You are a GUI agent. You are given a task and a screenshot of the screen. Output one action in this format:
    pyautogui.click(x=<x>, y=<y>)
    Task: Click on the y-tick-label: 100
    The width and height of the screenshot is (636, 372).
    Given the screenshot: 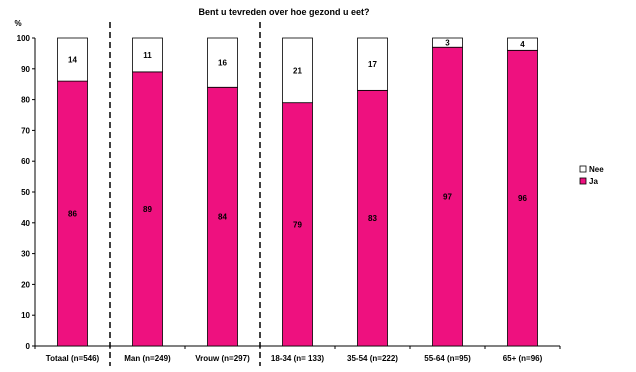 What is the action you would take?
    pyautogui.click(x=24, y=38)
    